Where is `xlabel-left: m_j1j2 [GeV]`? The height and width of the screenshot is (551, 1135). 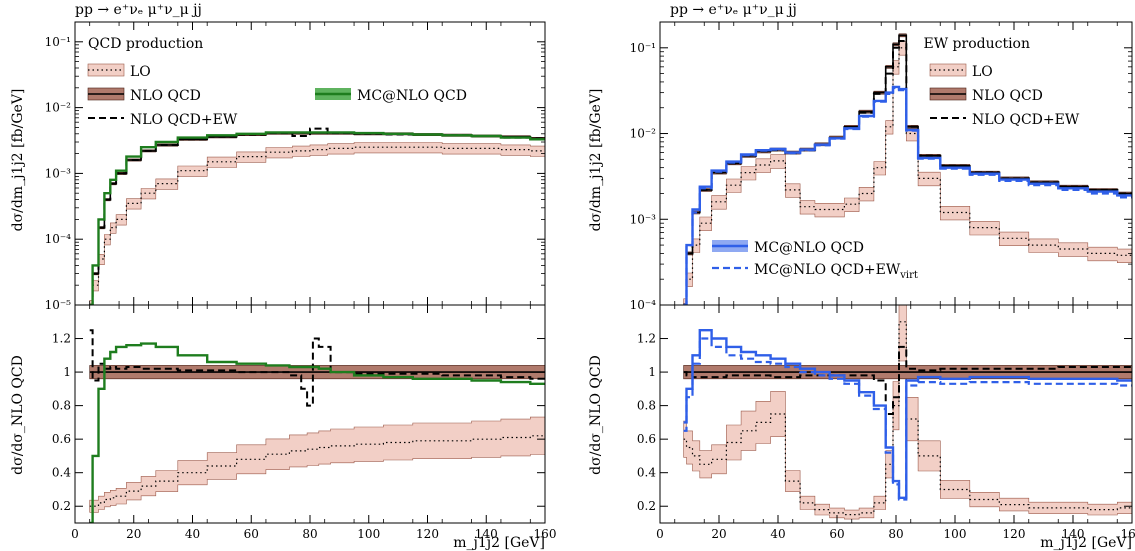
xlabel-left: m_j1j2 [GeV] is located at coordinates (499, 543).